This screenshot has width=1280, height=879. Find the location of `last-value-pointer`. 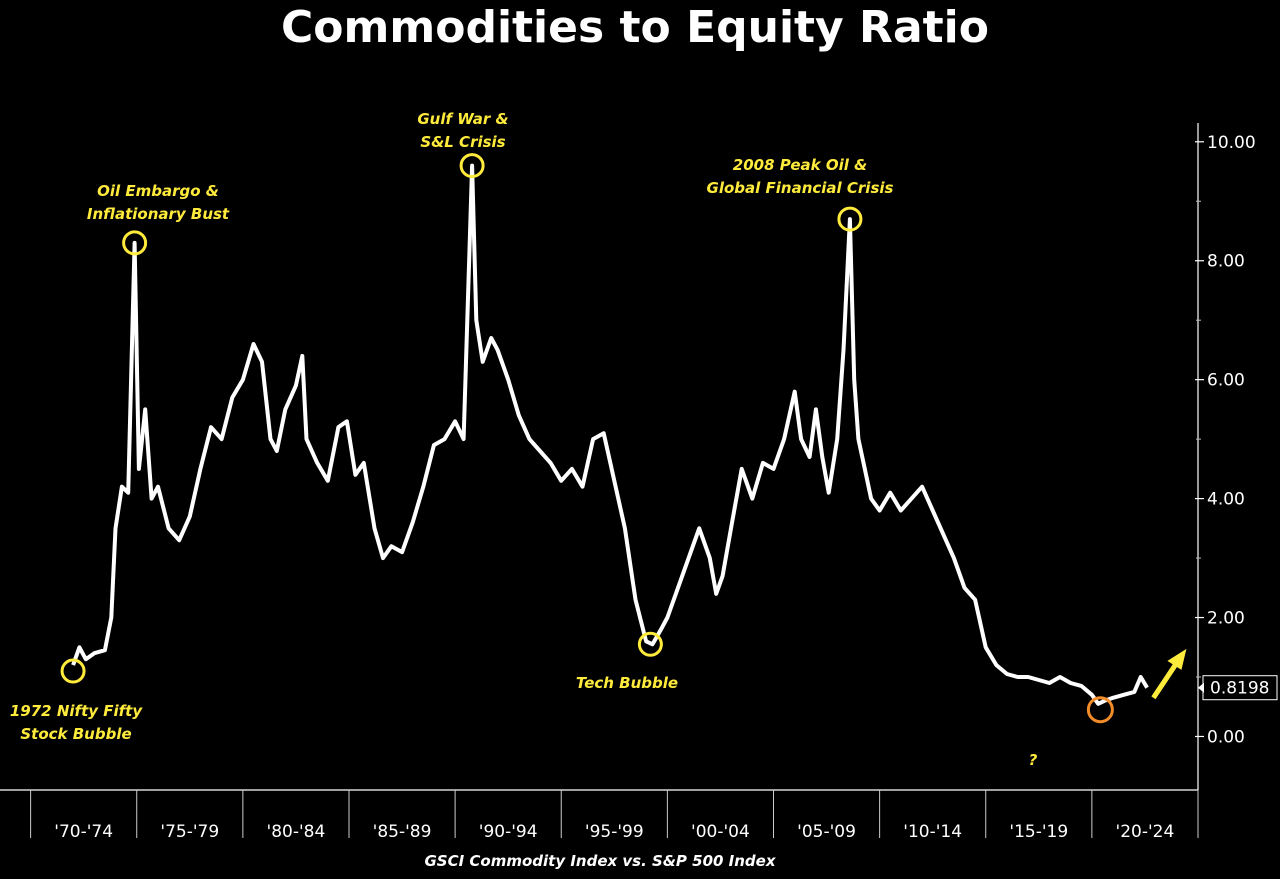

last-value-pointer is located at coordinates (1201, 687).